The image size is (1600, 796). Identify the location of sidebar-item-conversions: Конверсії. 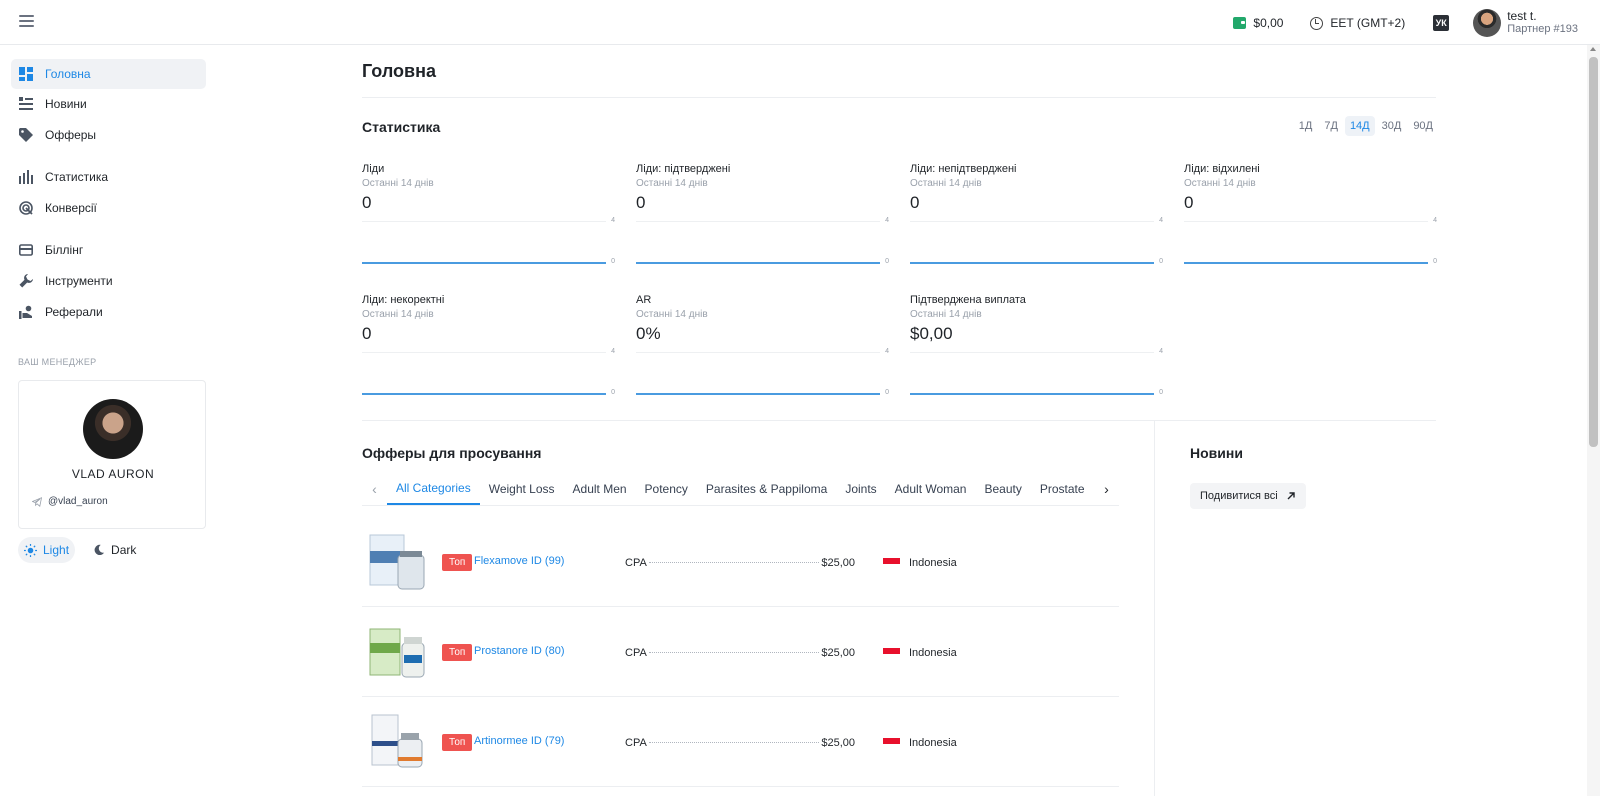
(108, 208).